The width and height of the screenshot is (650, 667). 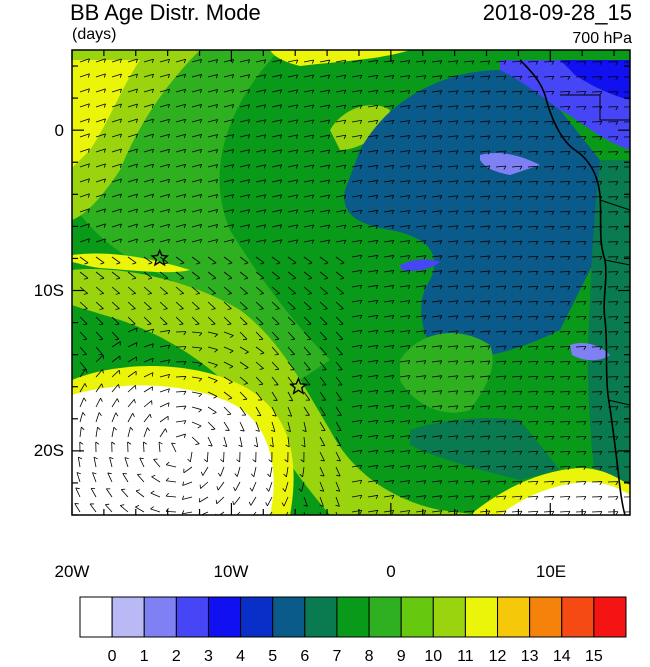 I want to click on star-1-marker, so click(x=160, y=257).